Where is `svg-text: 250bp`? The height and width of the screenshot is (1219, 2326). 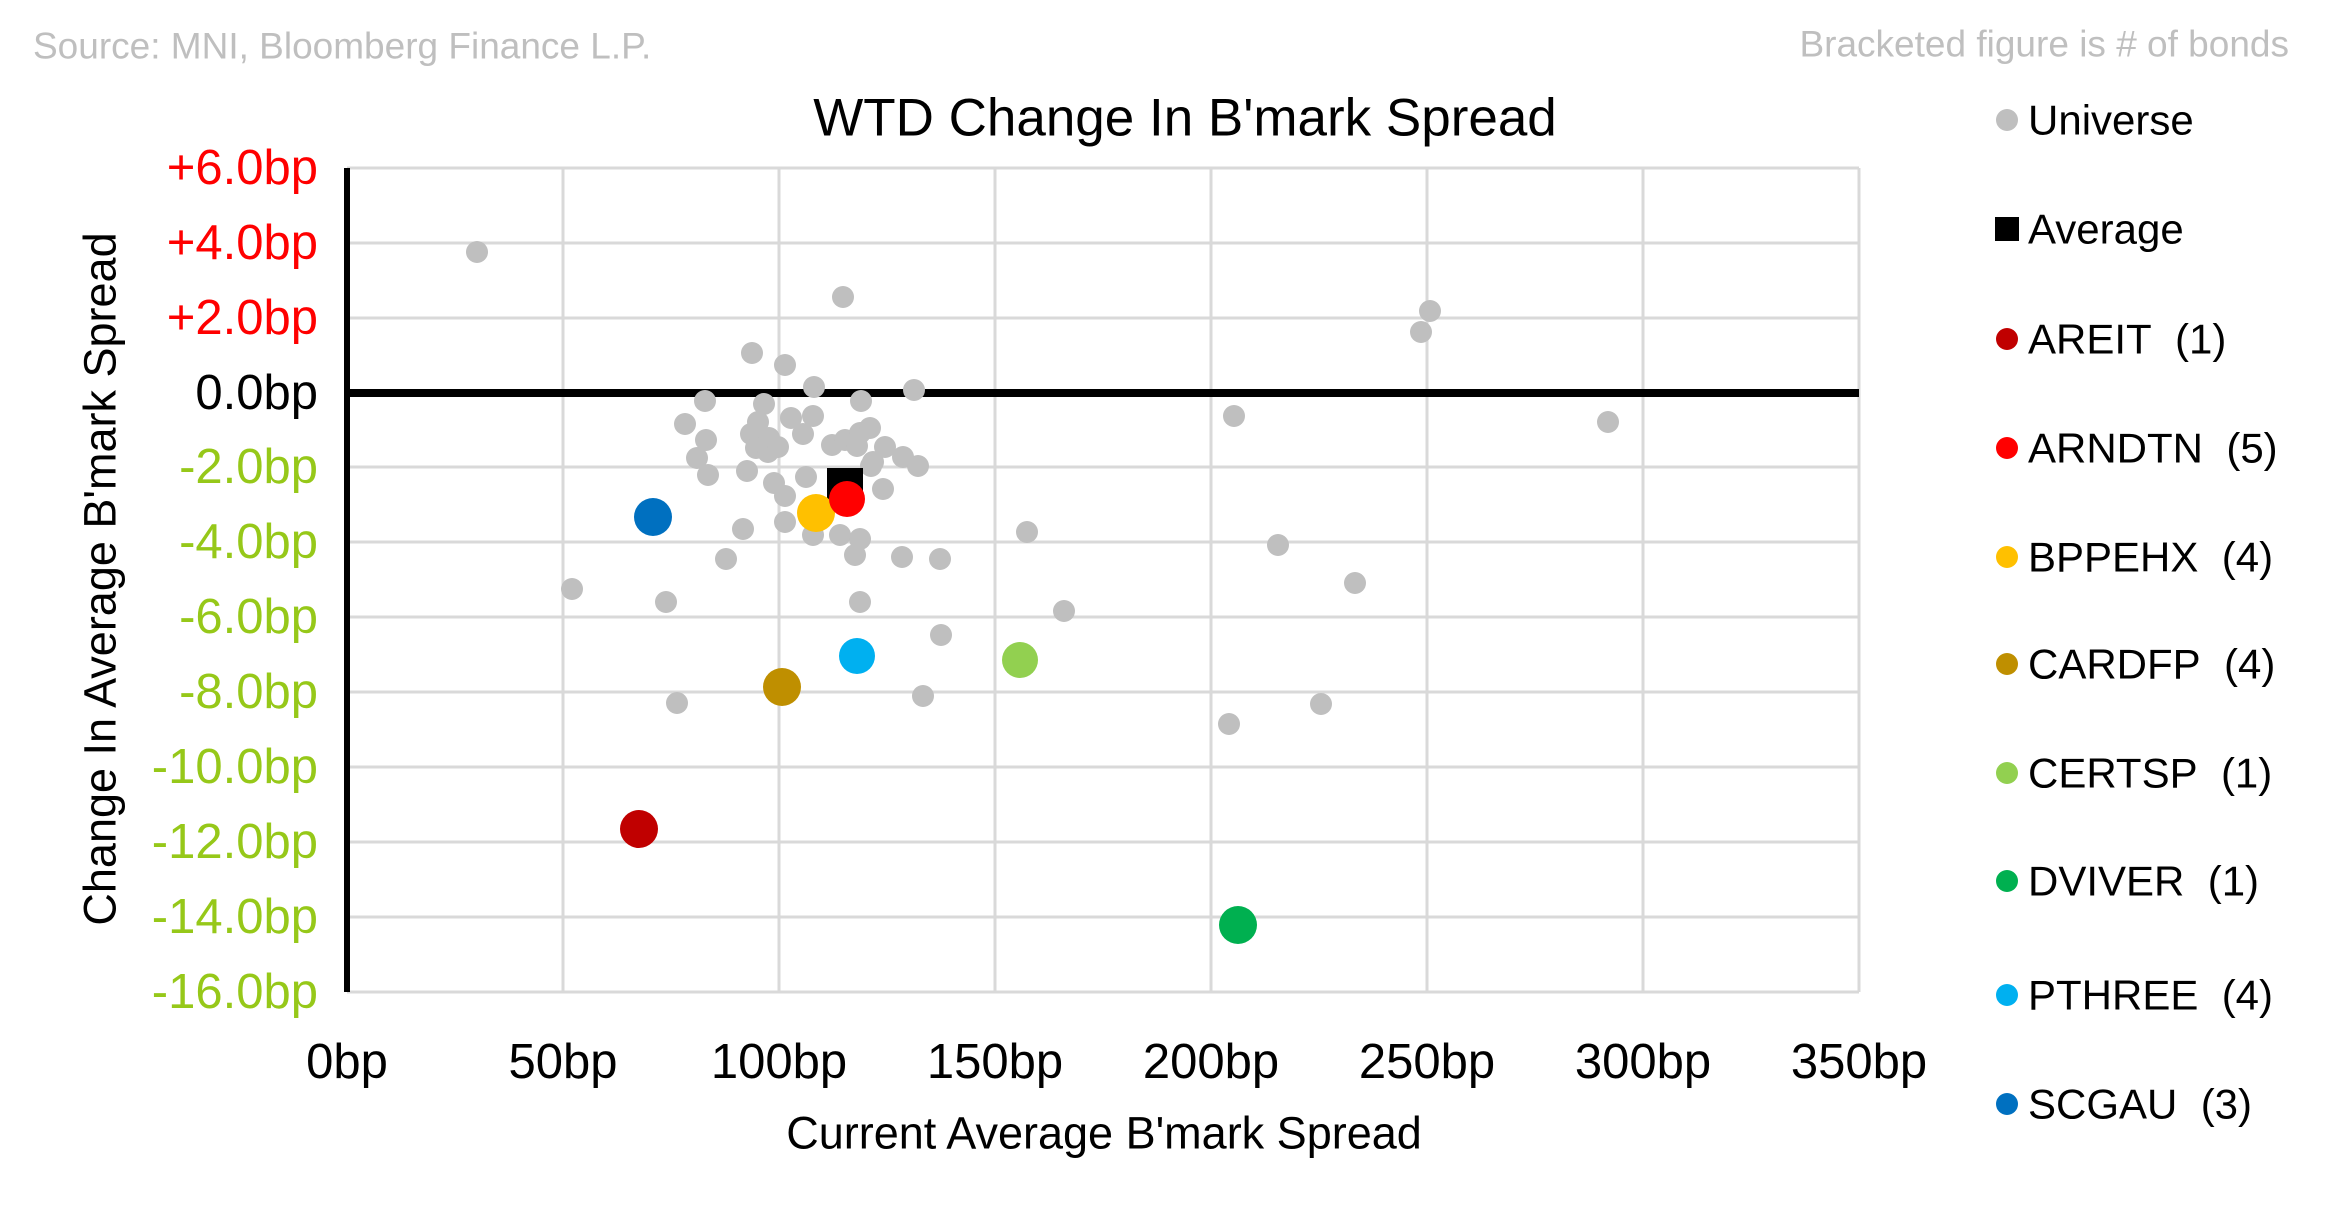 svg-text: 250bp is located at coordinates (1427, 1062).